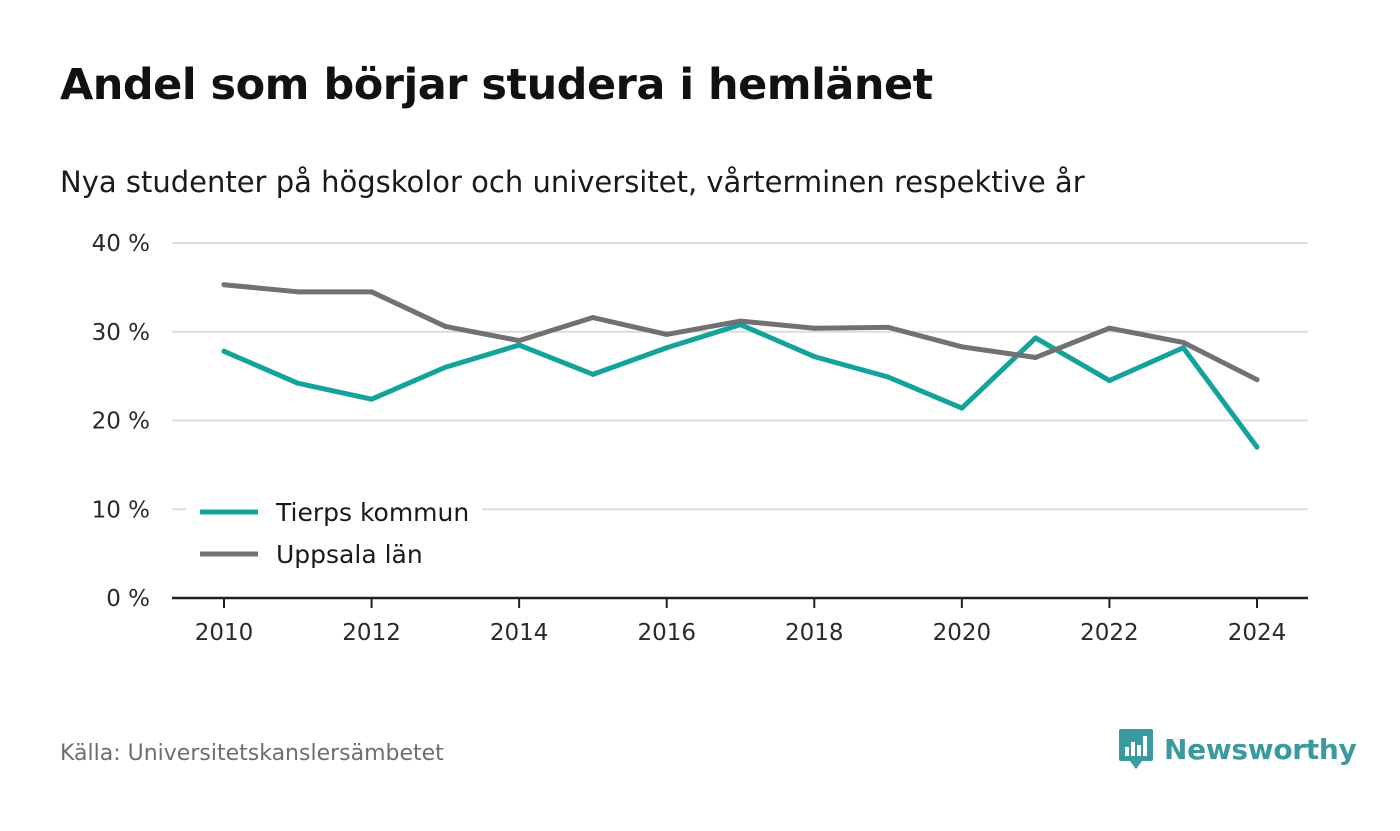 Image resolution: width=1400 pixels, height=831 pixels. I want to click on y-tick-label: 40 %, so click(121, 244).